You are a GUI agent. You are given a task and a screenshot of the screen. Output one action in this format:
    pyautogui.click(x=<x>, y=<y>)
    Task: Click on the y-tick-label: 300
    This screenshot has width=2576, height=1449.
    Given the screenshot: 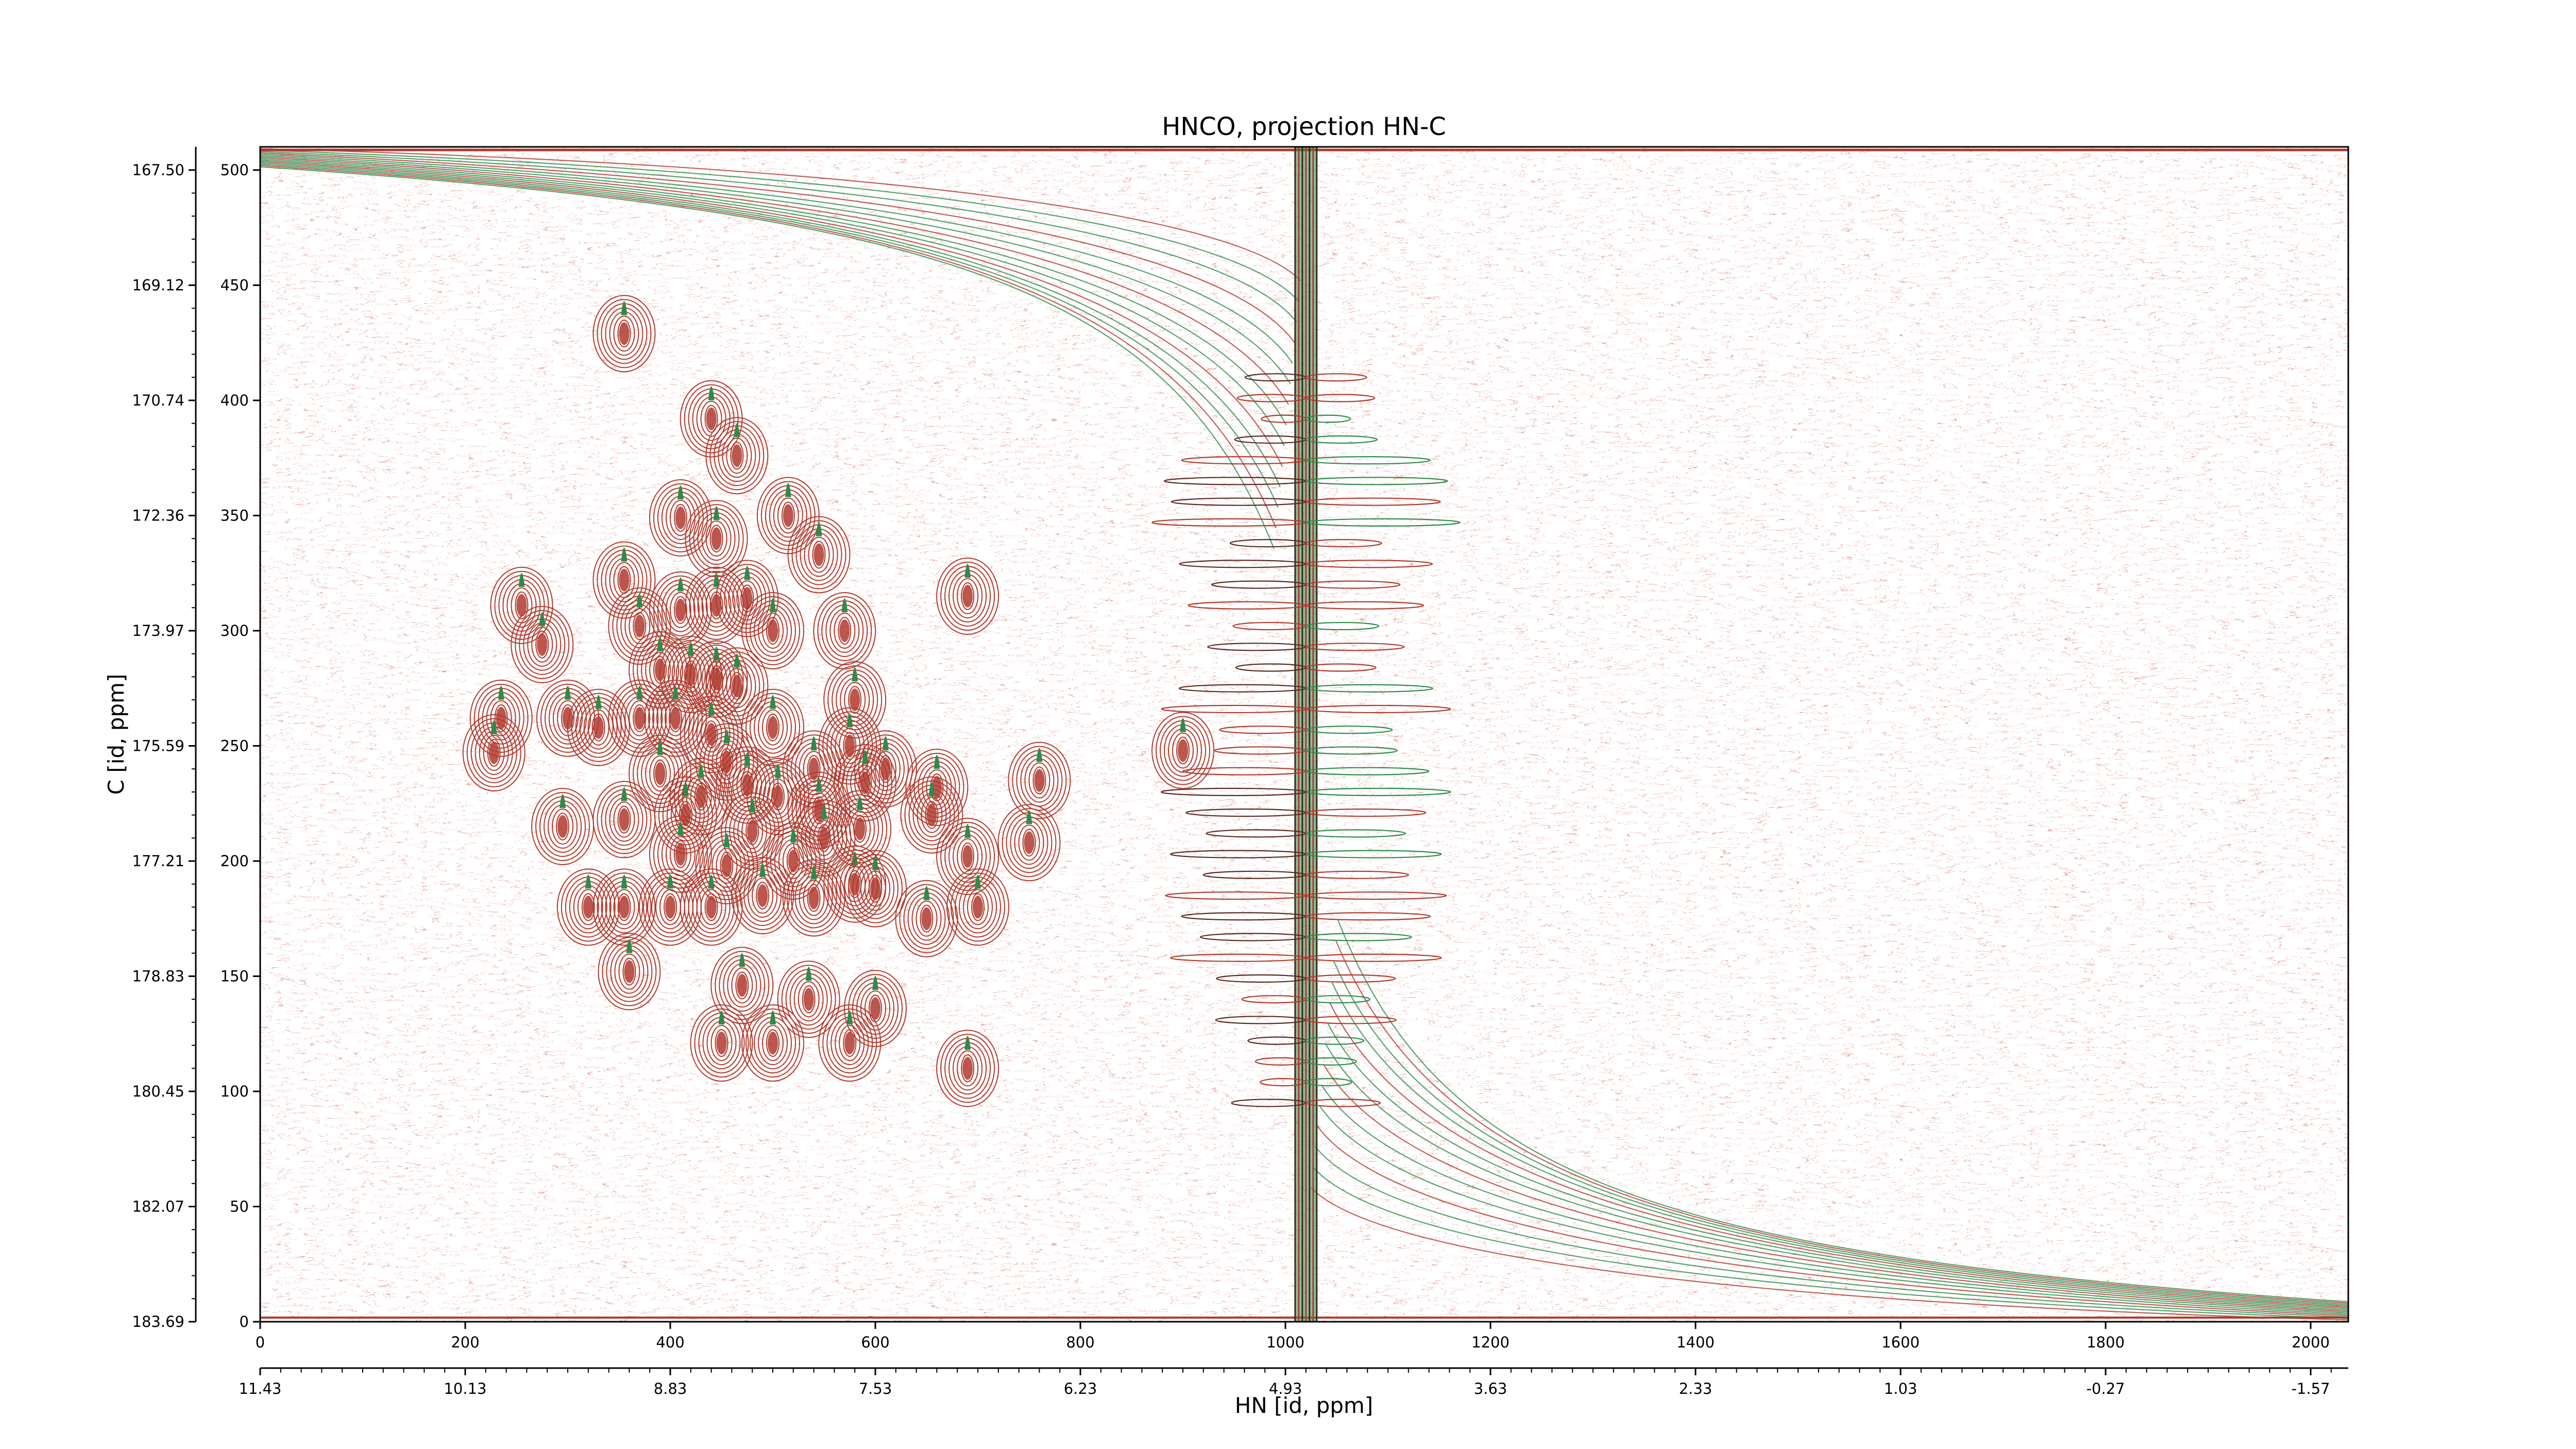 What is the action you would take?
    pyautogui.click(x=235, y=630)
    